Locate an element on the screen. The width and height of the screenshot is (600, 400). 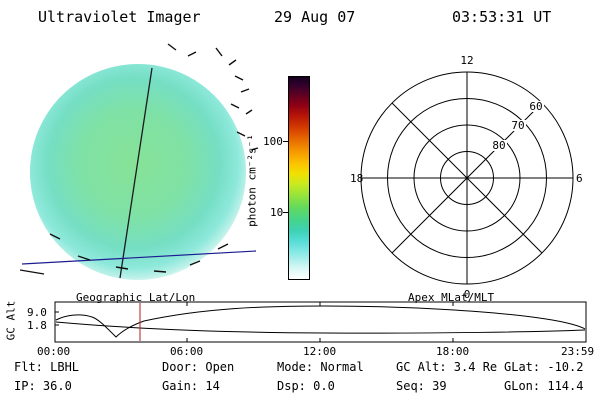
xtick-1800: 18:00 is located at coordinates (453, 351).